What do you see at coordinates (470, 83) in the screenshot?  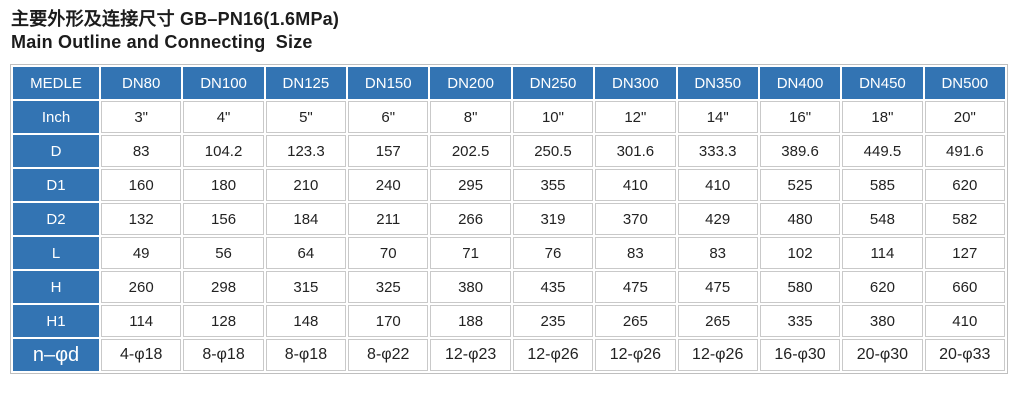 I see `column-header-dn200: DN200` at bounding box center [470, 83].